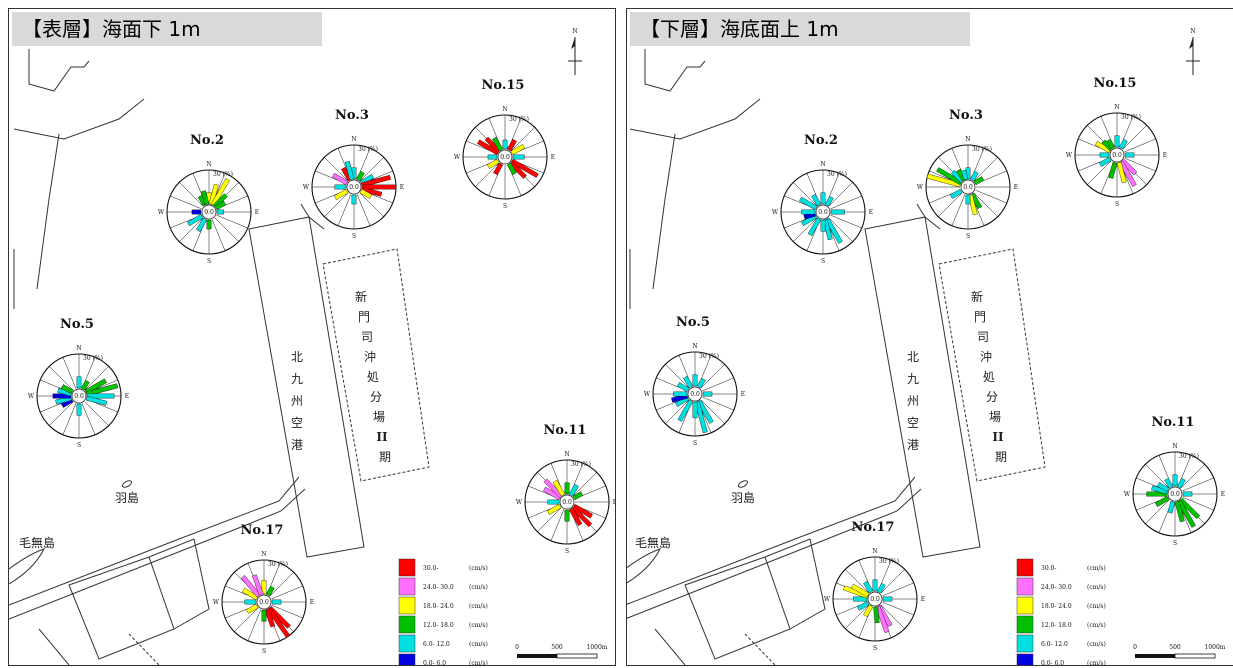 The height and width of the screenshot is (668, 1233). Describe the element at coordinates (503, 85) in the screenshot. I see `station-label: No.15` at that location.